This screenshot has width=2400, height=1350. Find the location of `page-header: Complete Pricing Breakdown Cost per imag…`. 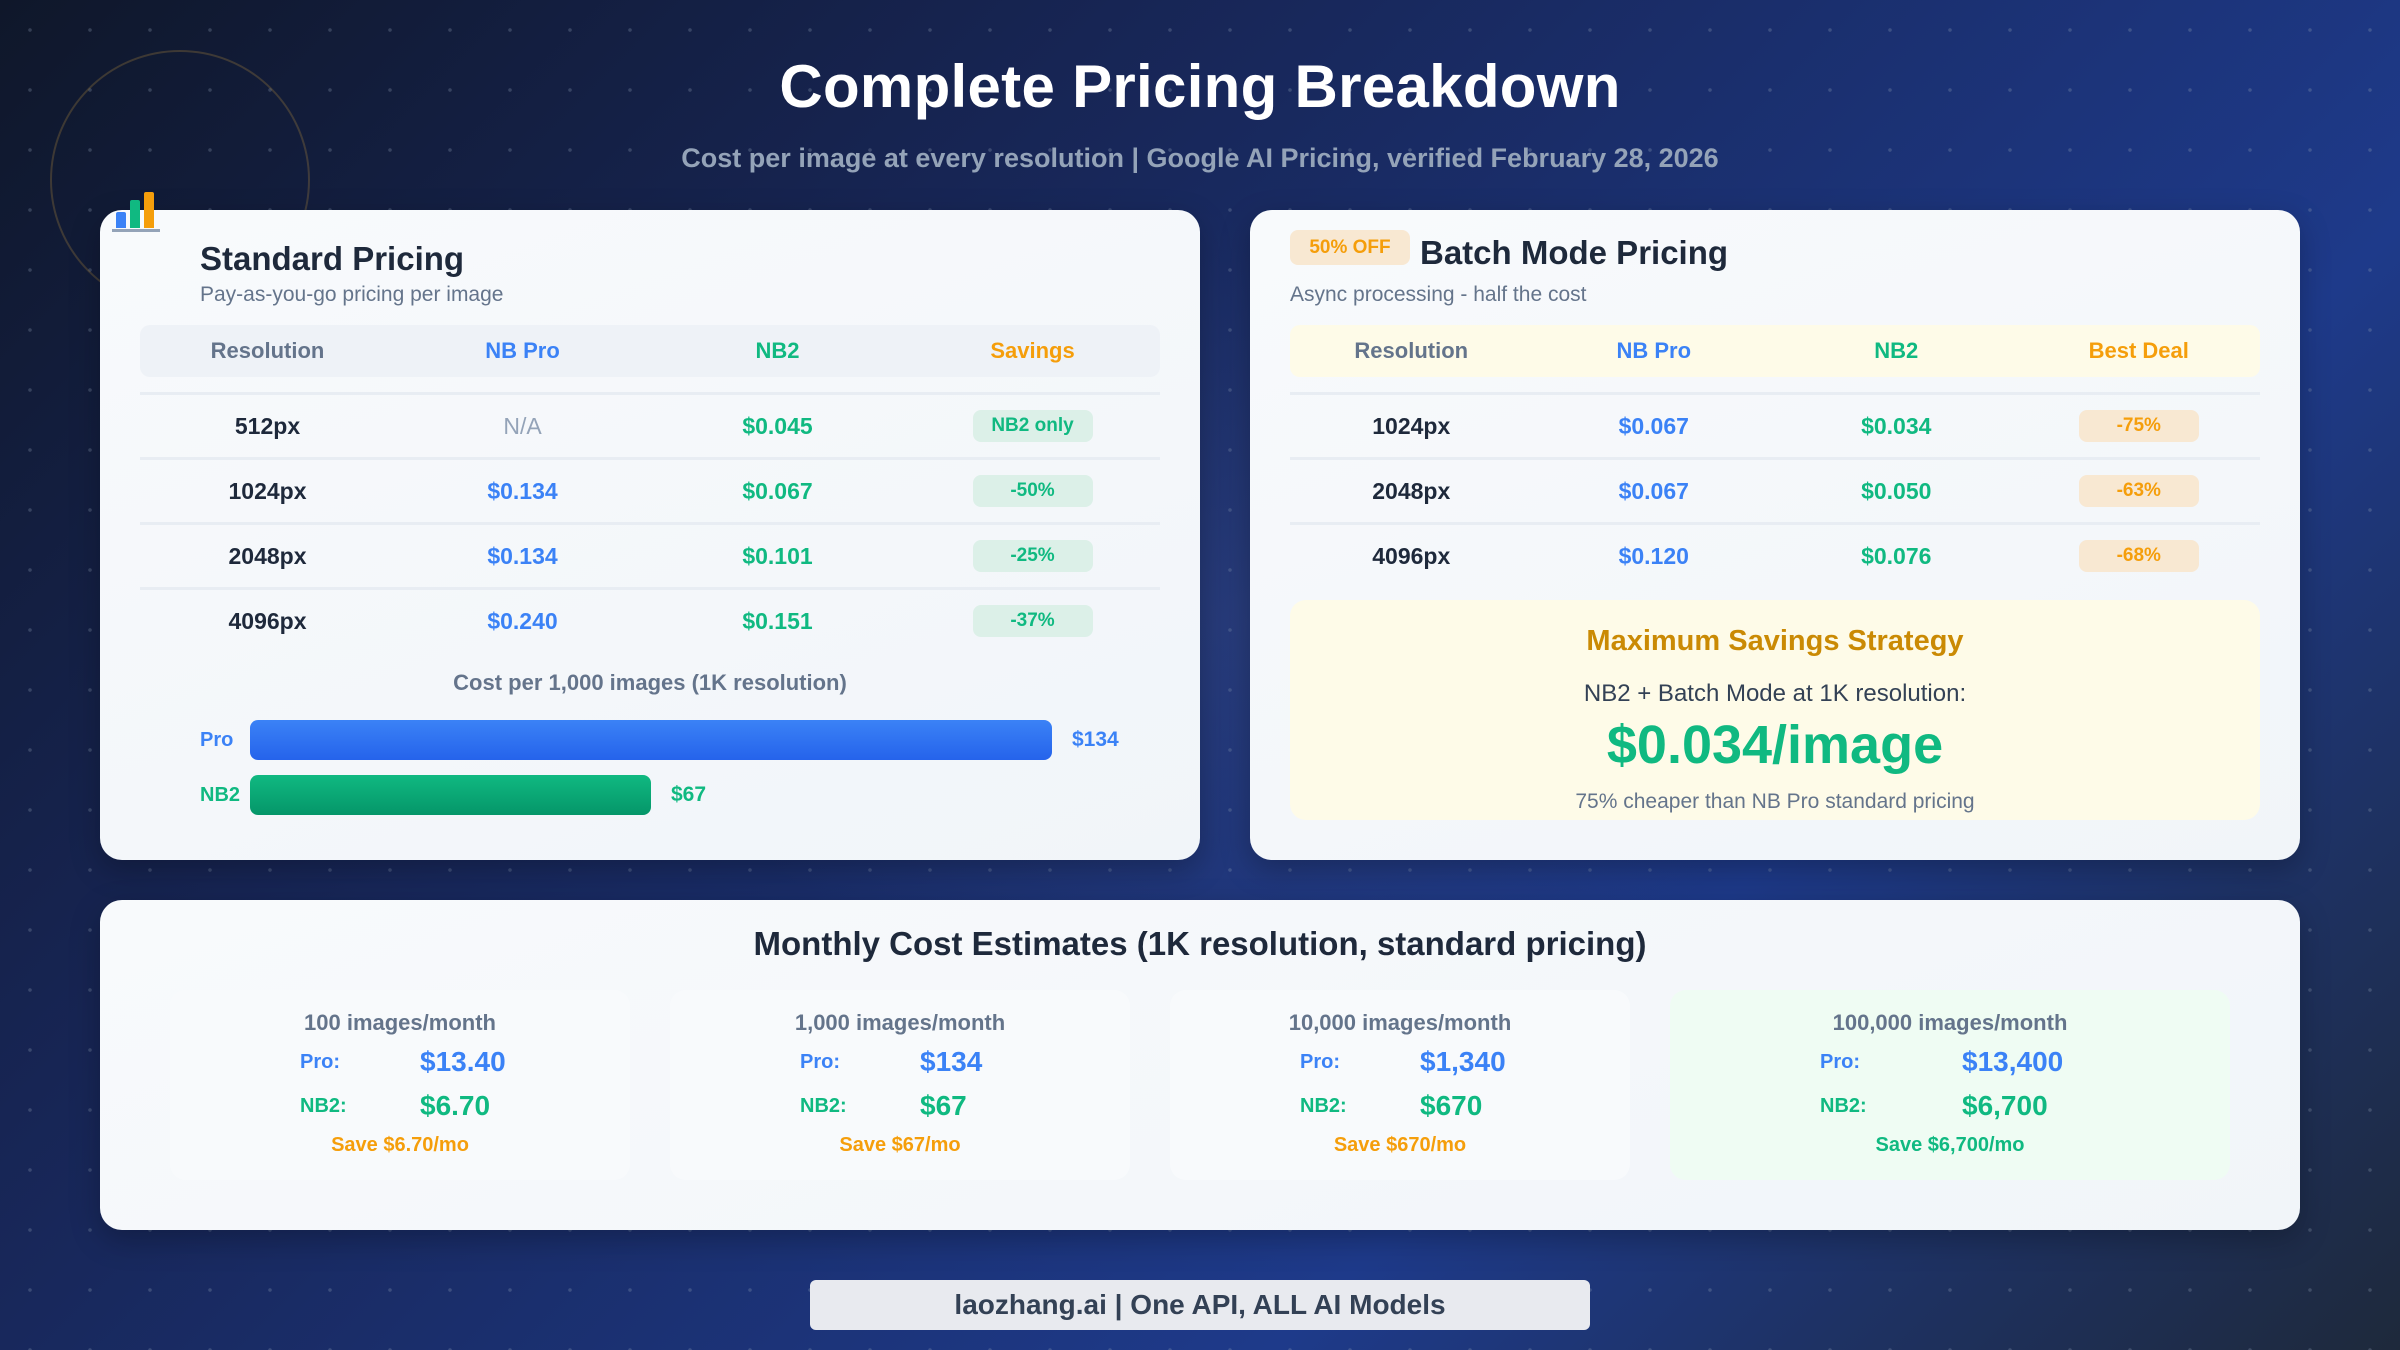

page-header: Complete Pricing Breakdown Cost per imag… is located at coordinates (1200, 113).